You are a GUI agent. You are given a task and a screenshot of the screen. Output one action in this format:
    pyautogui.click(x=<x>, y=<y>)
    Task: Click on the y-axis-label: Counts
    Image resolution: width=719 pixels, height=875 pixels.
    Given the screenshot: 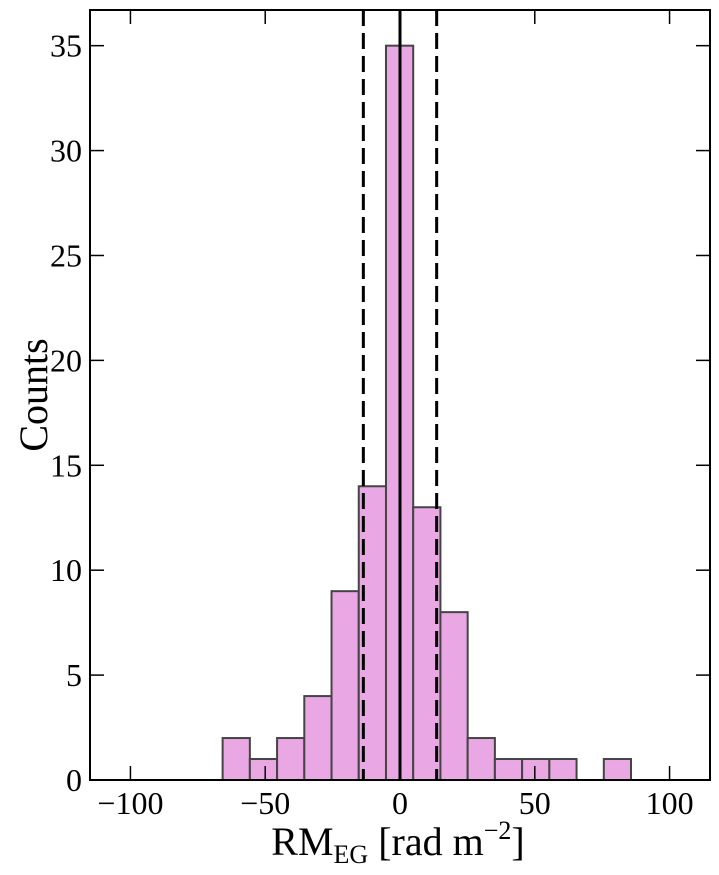 What is the action you would take?
    pyautogui.click(x=33, y=394)
    